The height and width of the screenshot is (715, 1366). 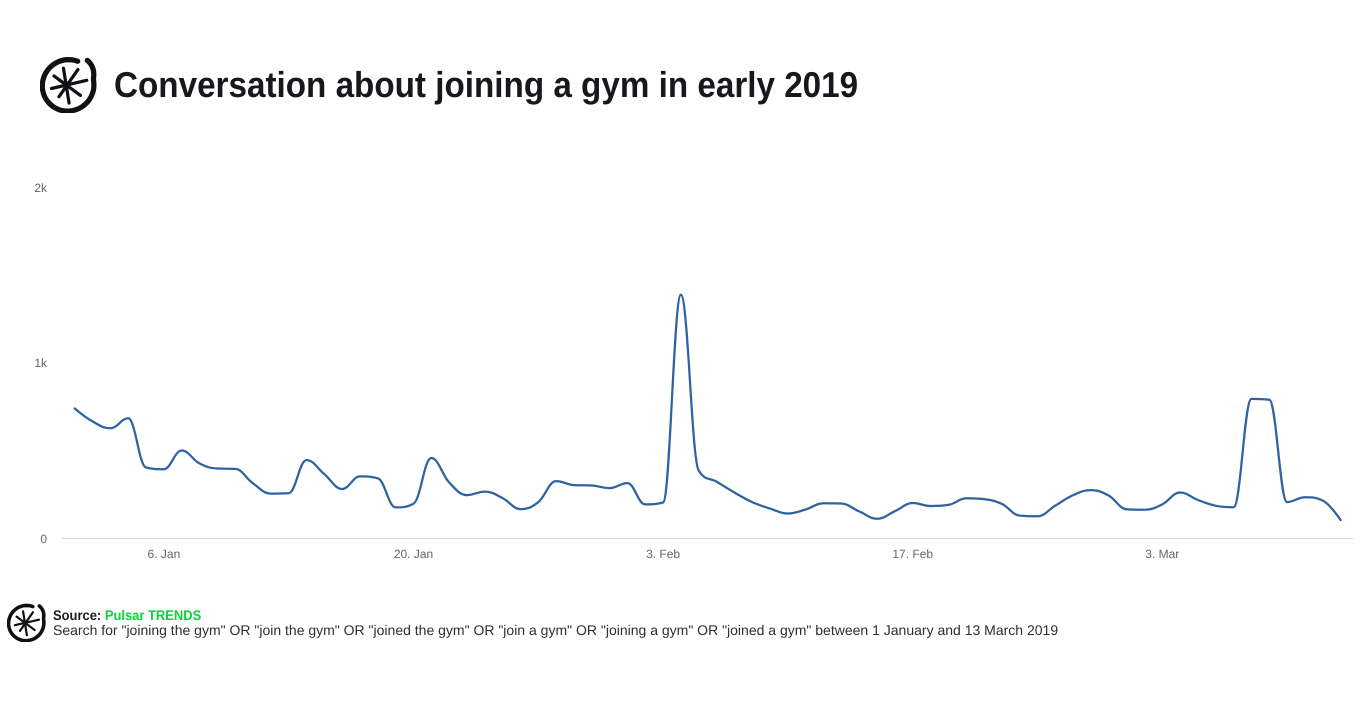 I want to click on svg-text: 1k, so click(x=41, y=363).